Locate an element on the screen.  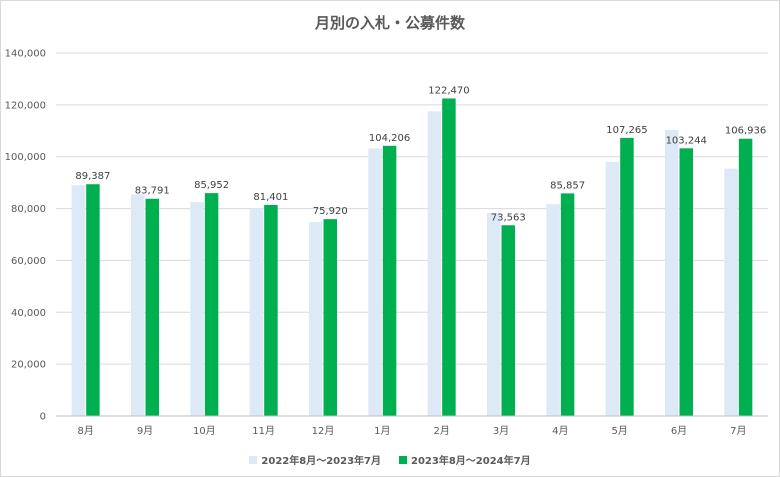
data-label: 85,857 is located at coordinates (567, 185).